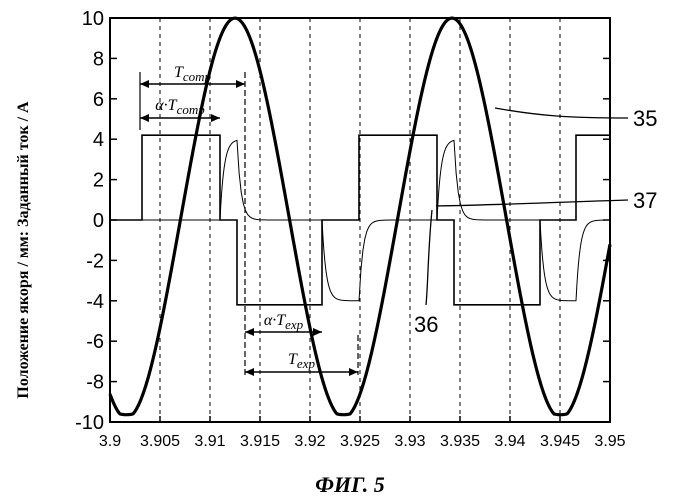 This screenshot has height=500, width=673. I want to click on x-tick-label: 3.925, so click(360, 441).